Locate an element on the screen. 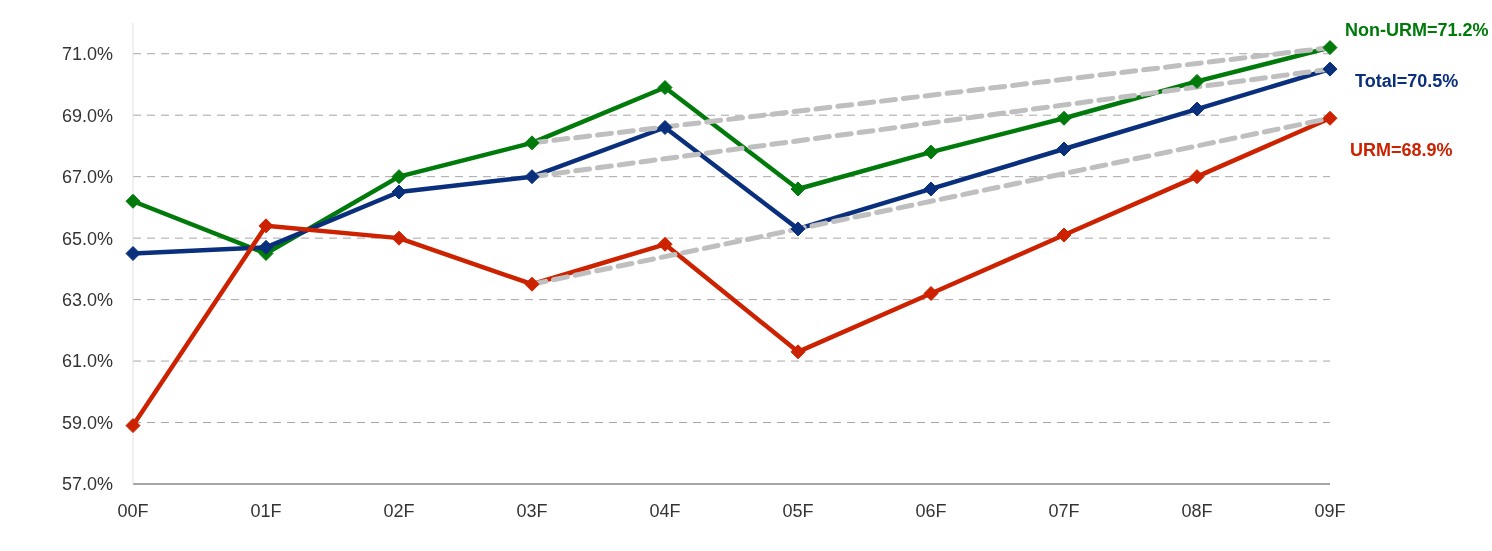 Image resolution: width=1492 pixels, height=551 pixels. x-tick-label: 09F is located at coordinates (1330, 510).